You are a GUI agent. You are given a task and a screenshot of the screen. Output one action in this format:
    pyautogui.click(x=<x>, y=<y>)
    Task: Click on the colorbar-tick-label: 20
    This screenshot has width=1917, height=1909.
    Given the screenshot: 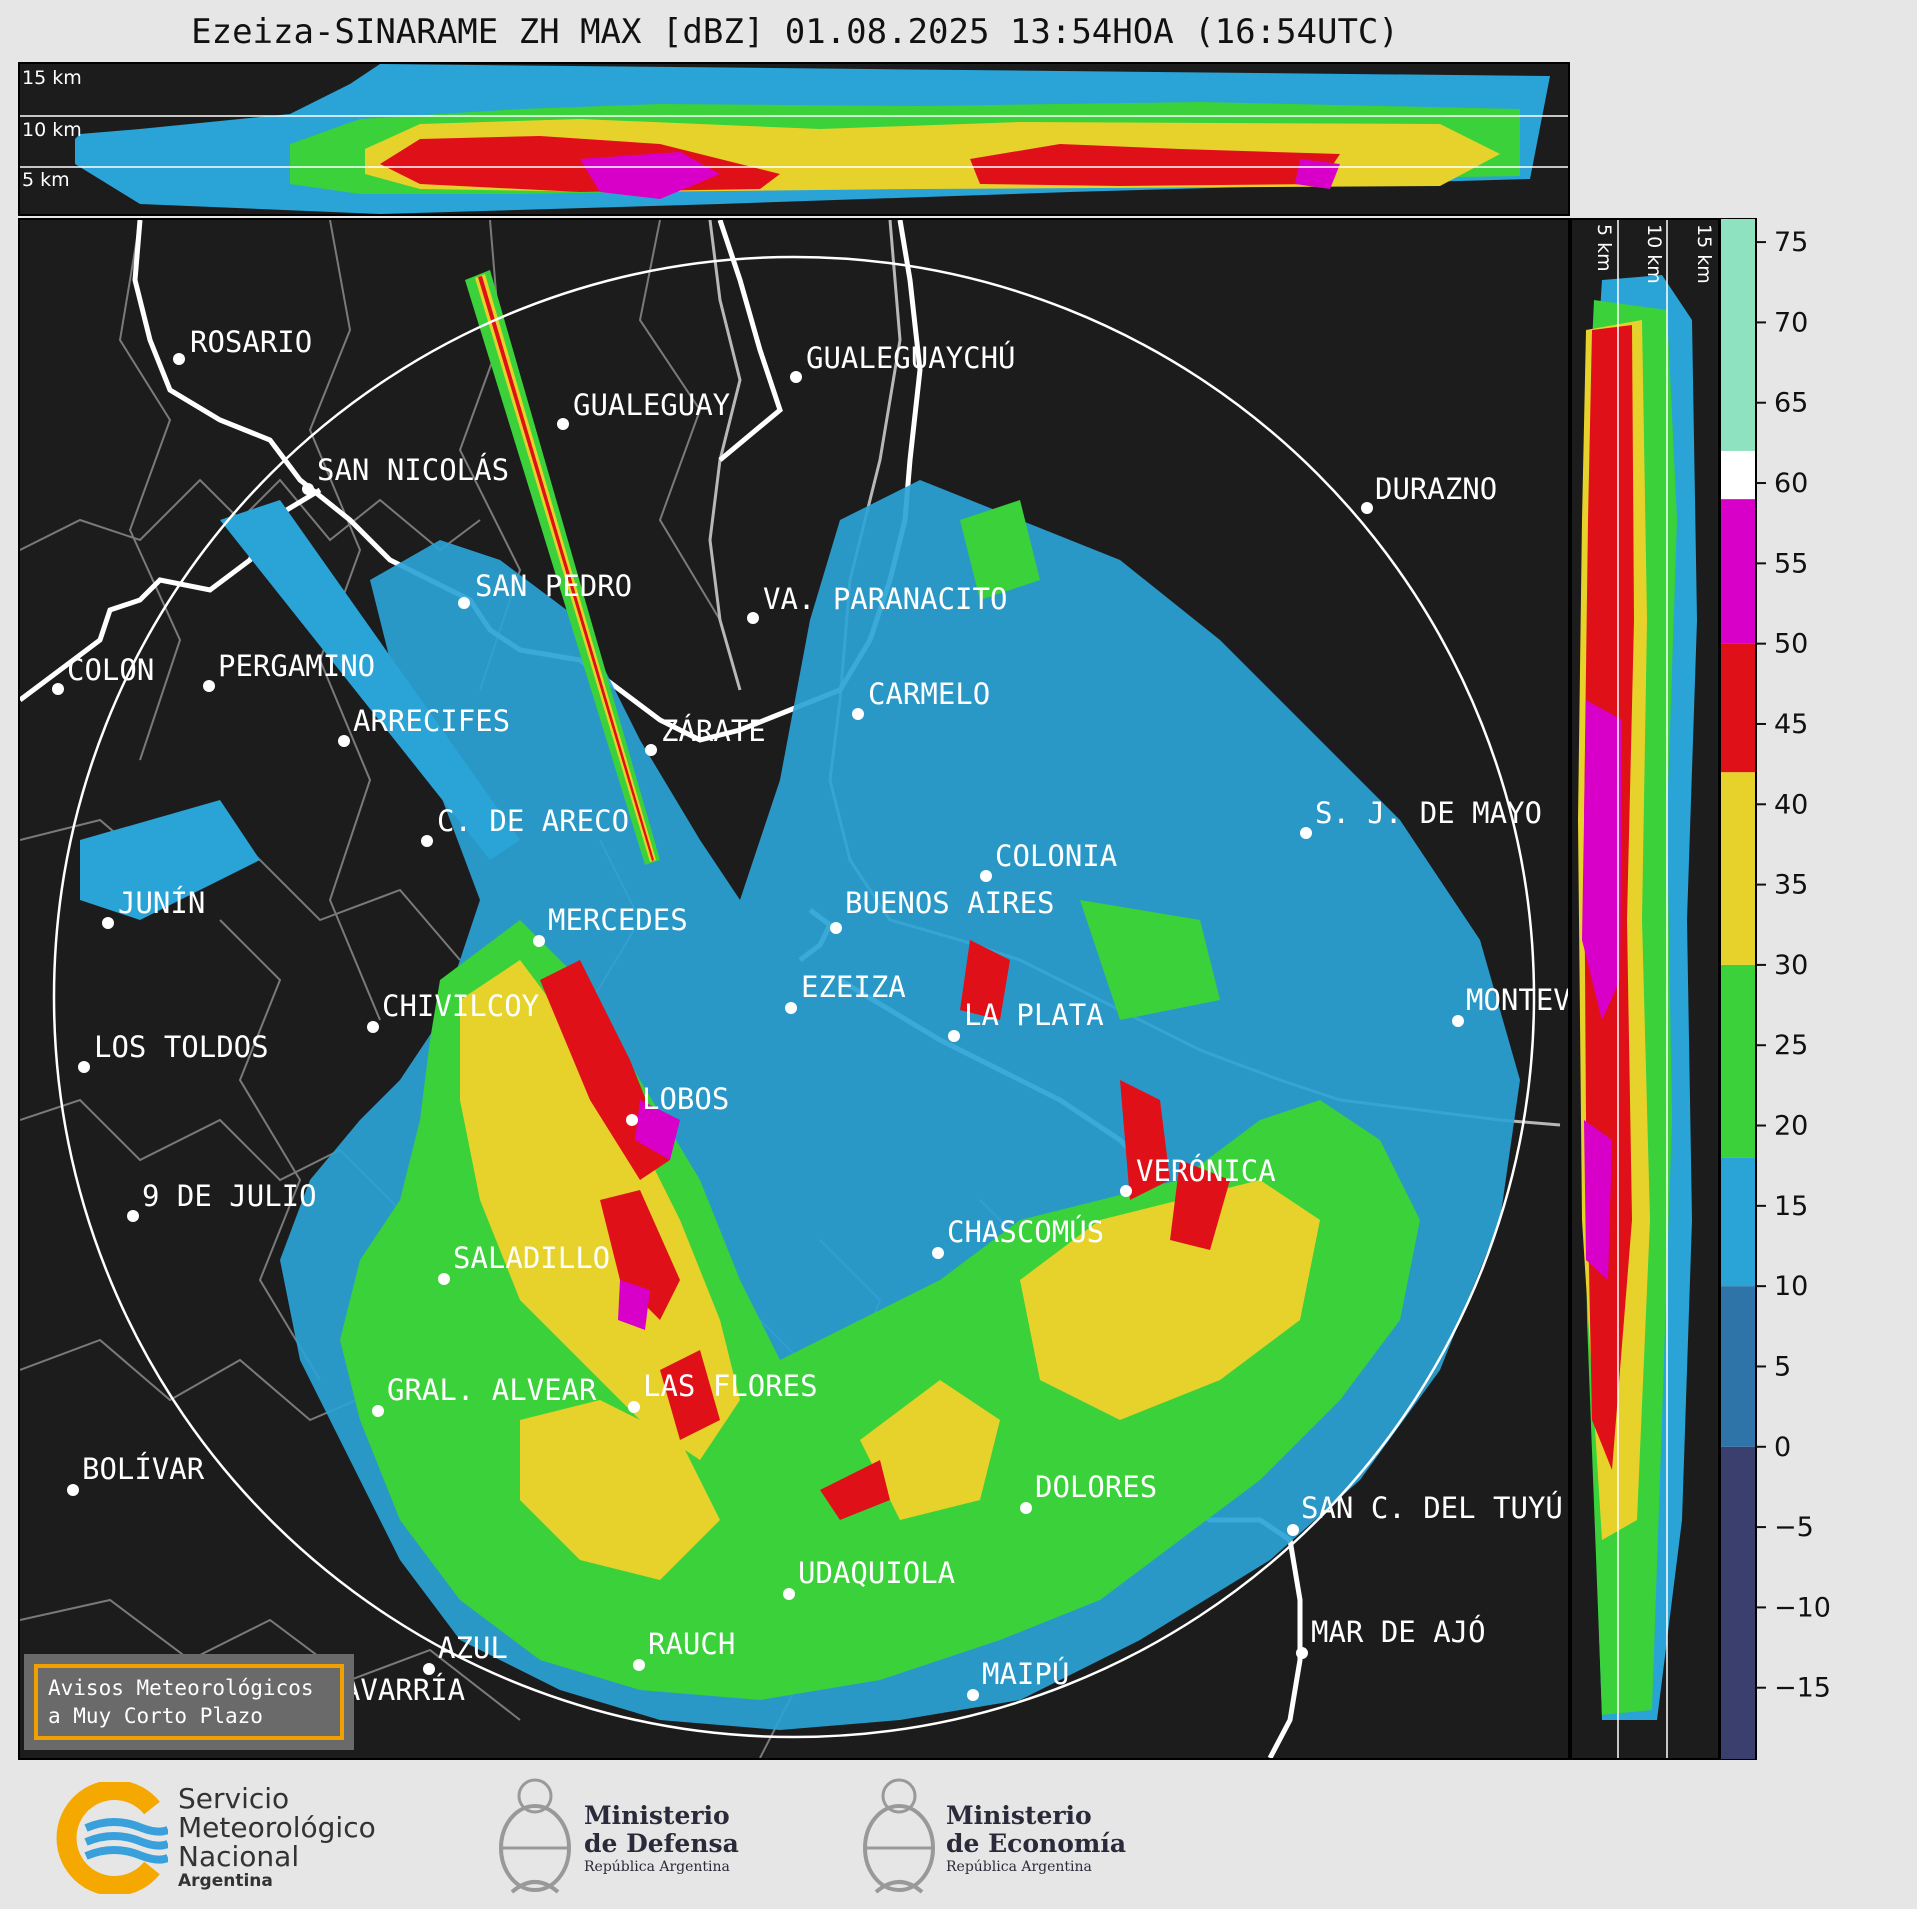 What is the action you would take?
    pyautogui.click(x=1791, y=1126)
    